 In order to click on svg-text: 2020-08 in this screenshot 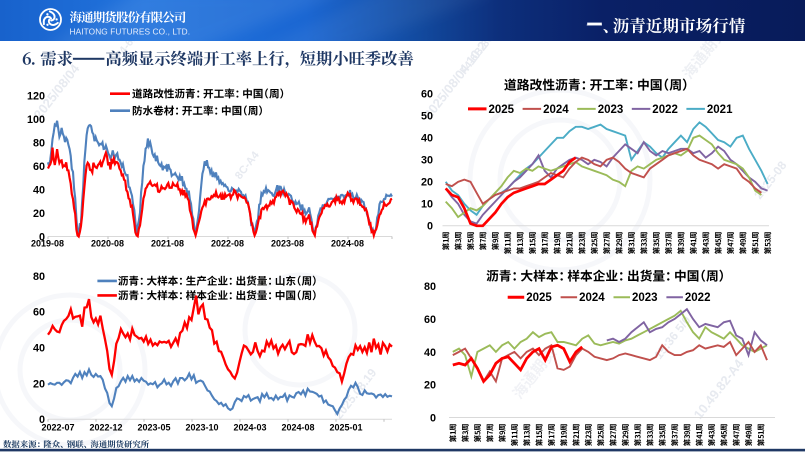, I will do `click(107, 244)`.